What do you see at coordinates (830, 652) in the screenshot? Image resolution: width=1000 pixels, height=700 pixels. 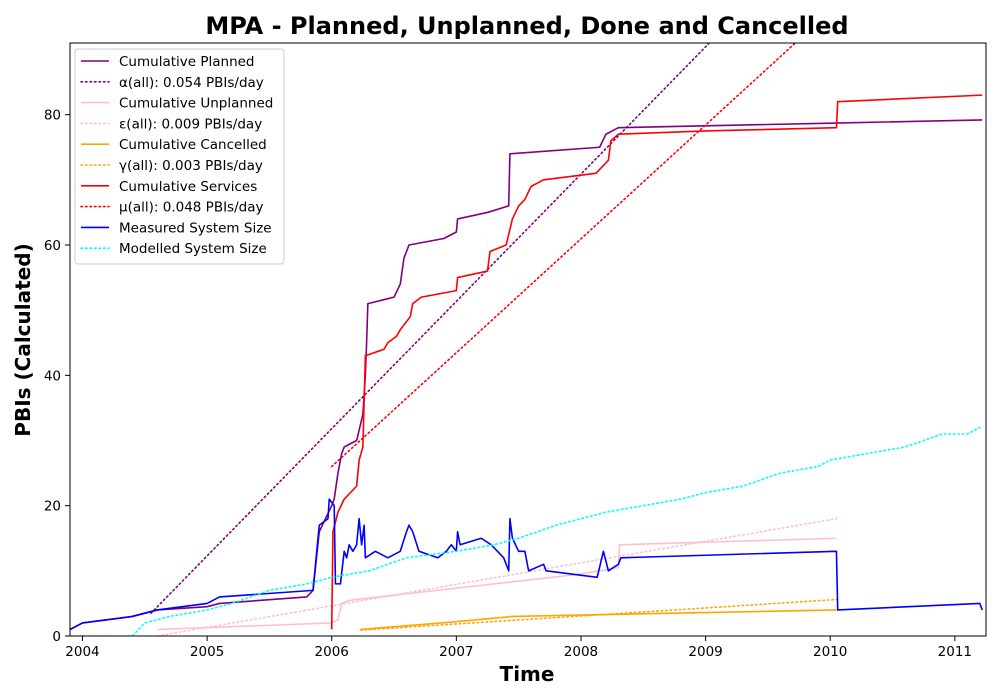 I see `x-tick-label: 2010` at bounding box center [830, 652].